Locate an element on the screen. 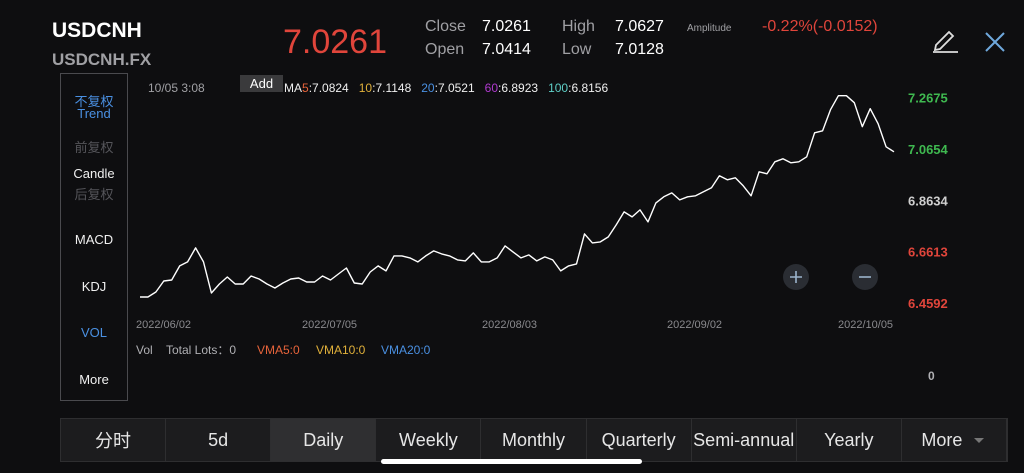 Image resolution: width=1024 pixels, height=473 pixels. close-value: 7.0261 is located at coordinates (506, 26).